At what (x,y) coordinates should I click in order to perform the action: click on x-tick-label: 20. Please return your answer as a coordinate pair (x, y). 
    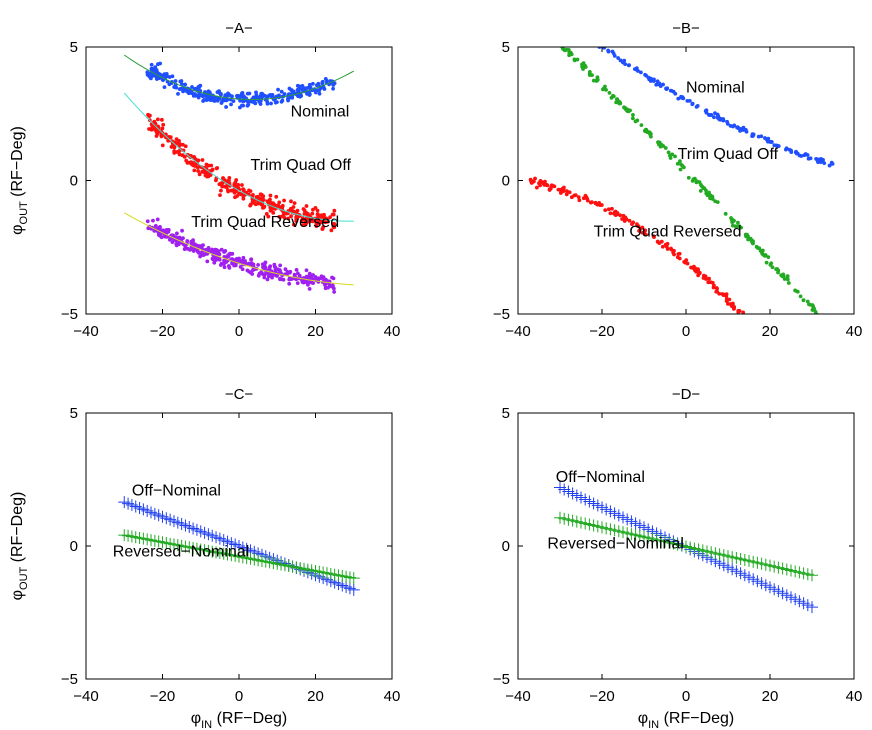
    Looking at the image, I should click on (315, 331).